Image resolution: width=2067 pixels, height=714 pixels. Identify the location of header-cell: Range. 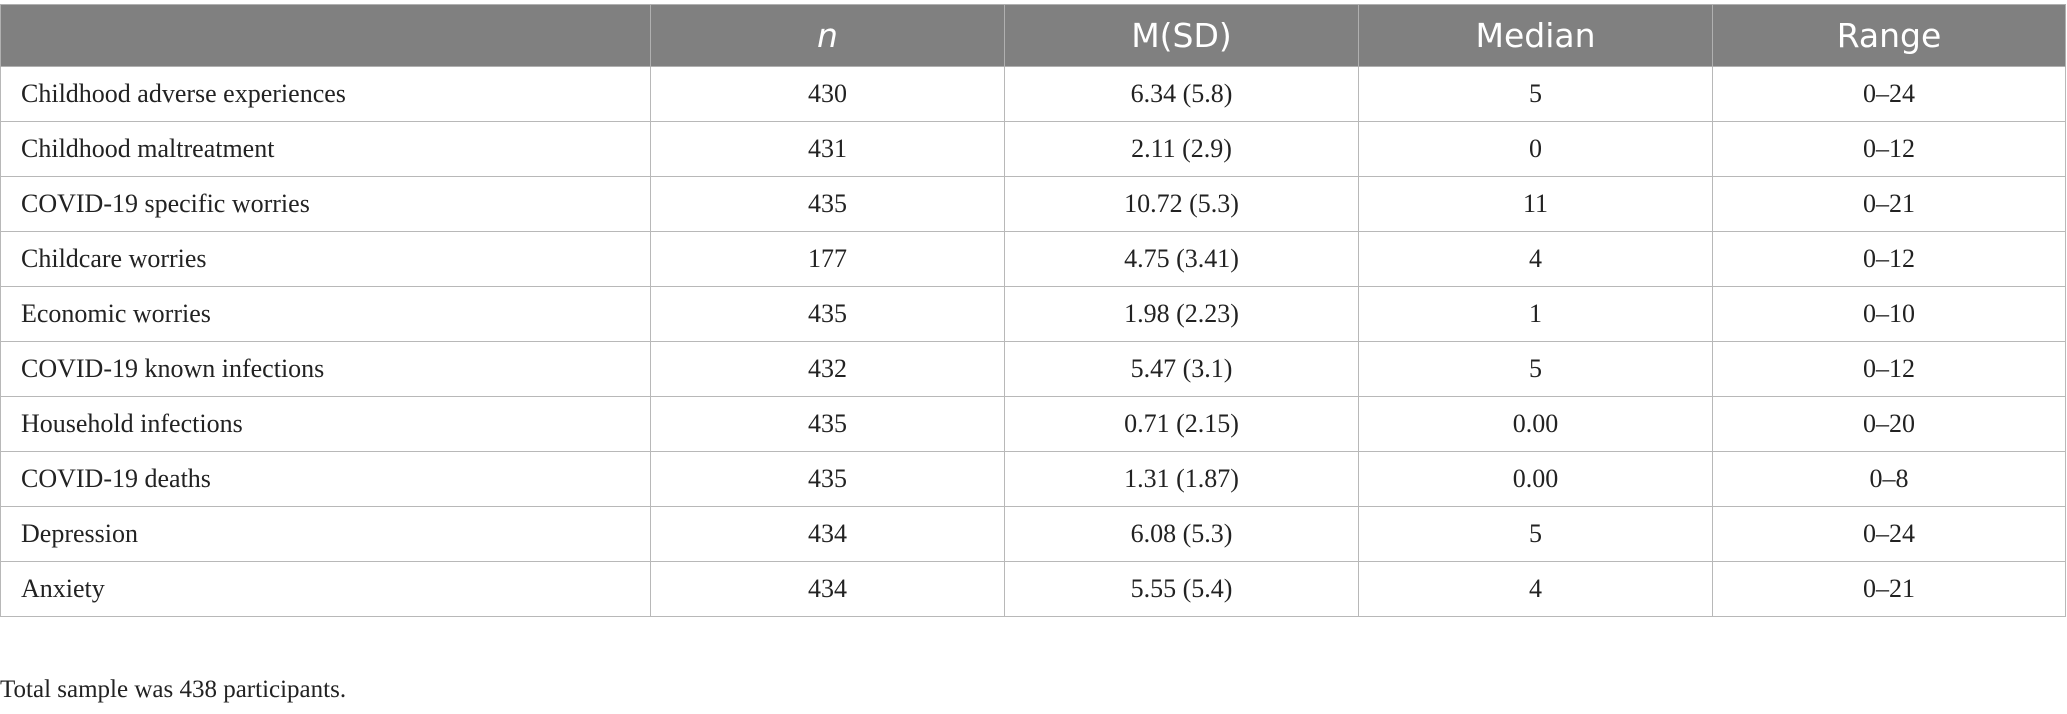
(1889, 35).